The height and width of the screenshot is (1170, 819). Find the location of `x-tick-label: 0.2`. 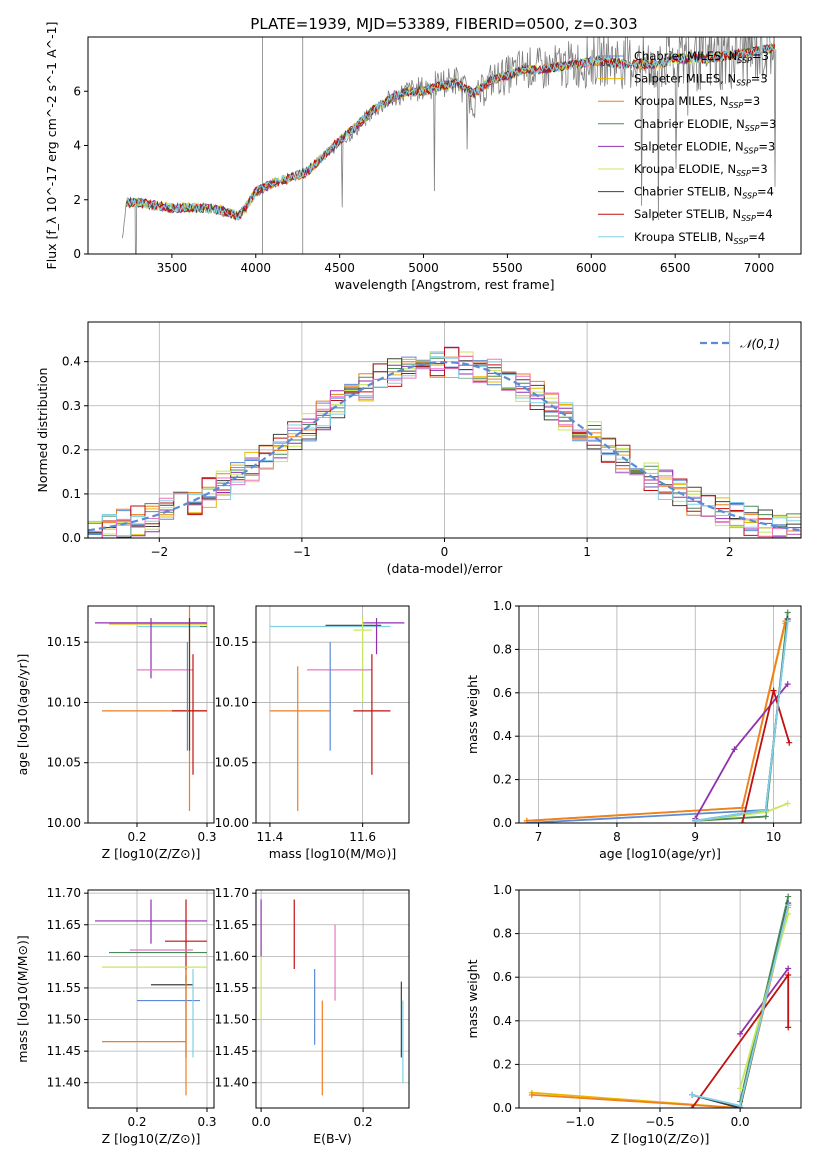

x-tick-label: 0.2 is located at coordinates (363, 1122).